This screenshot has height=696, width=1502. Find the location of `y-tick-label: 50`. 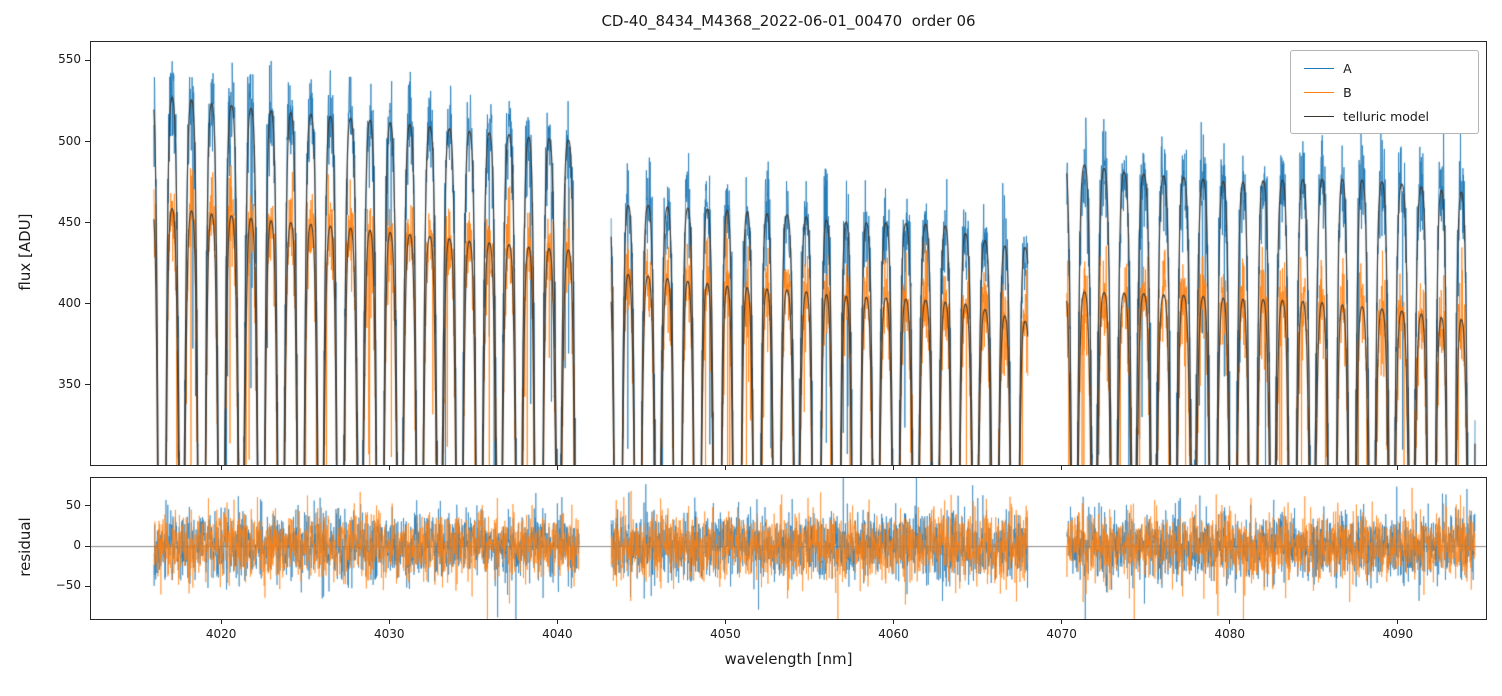

y-tick-label: 50 is located at coordinates (73, 504).